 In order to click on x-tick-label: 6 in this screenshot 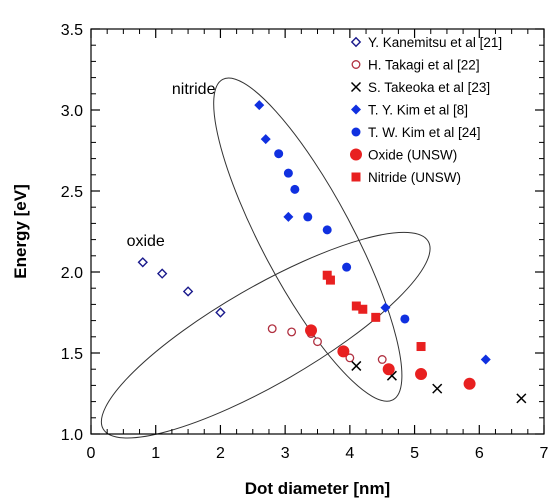, I will do `click(479, 453)`.